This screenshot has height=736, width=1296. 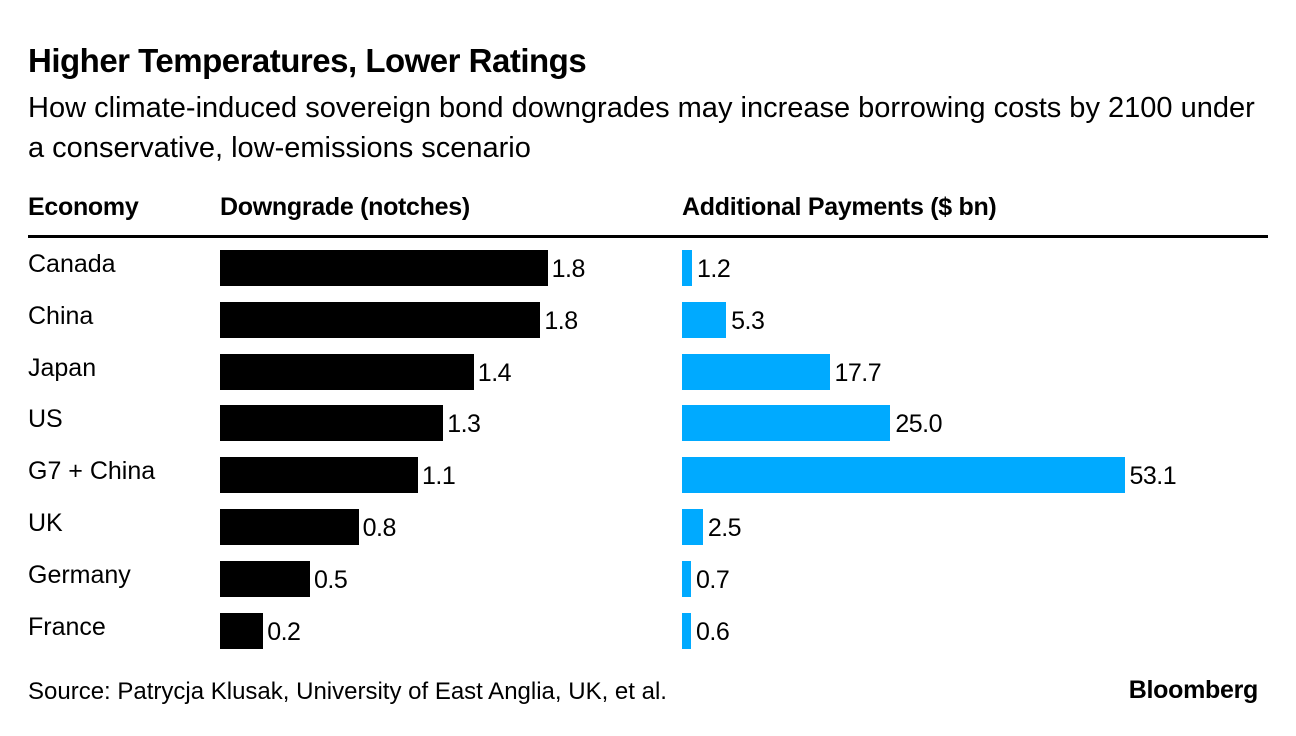 I want to click on payments-value-label: 17.7, so click(x=858, y=373).